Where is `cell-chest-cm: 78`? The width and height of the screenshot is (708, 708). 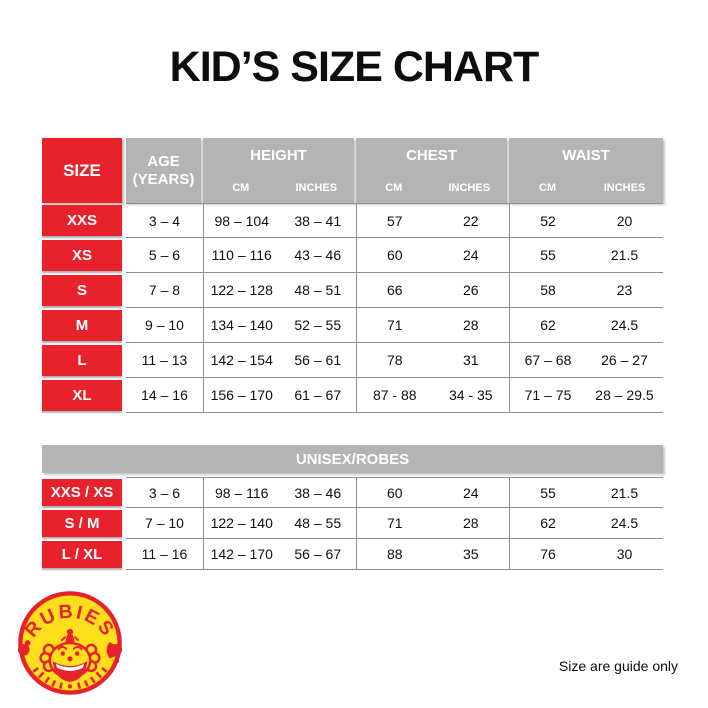
cell-chest-cm: 78 is located at coordinates (394, 360).